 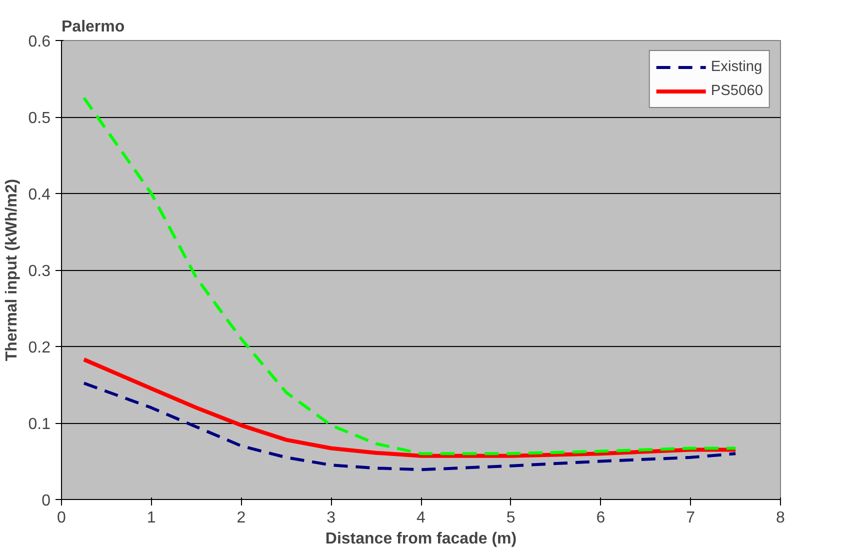 What do you see at coordinates (11, 270) in the screenshot?
I see `y-axis-title: Thermal input (kWh/m2)` at bounding box center [11, 270].